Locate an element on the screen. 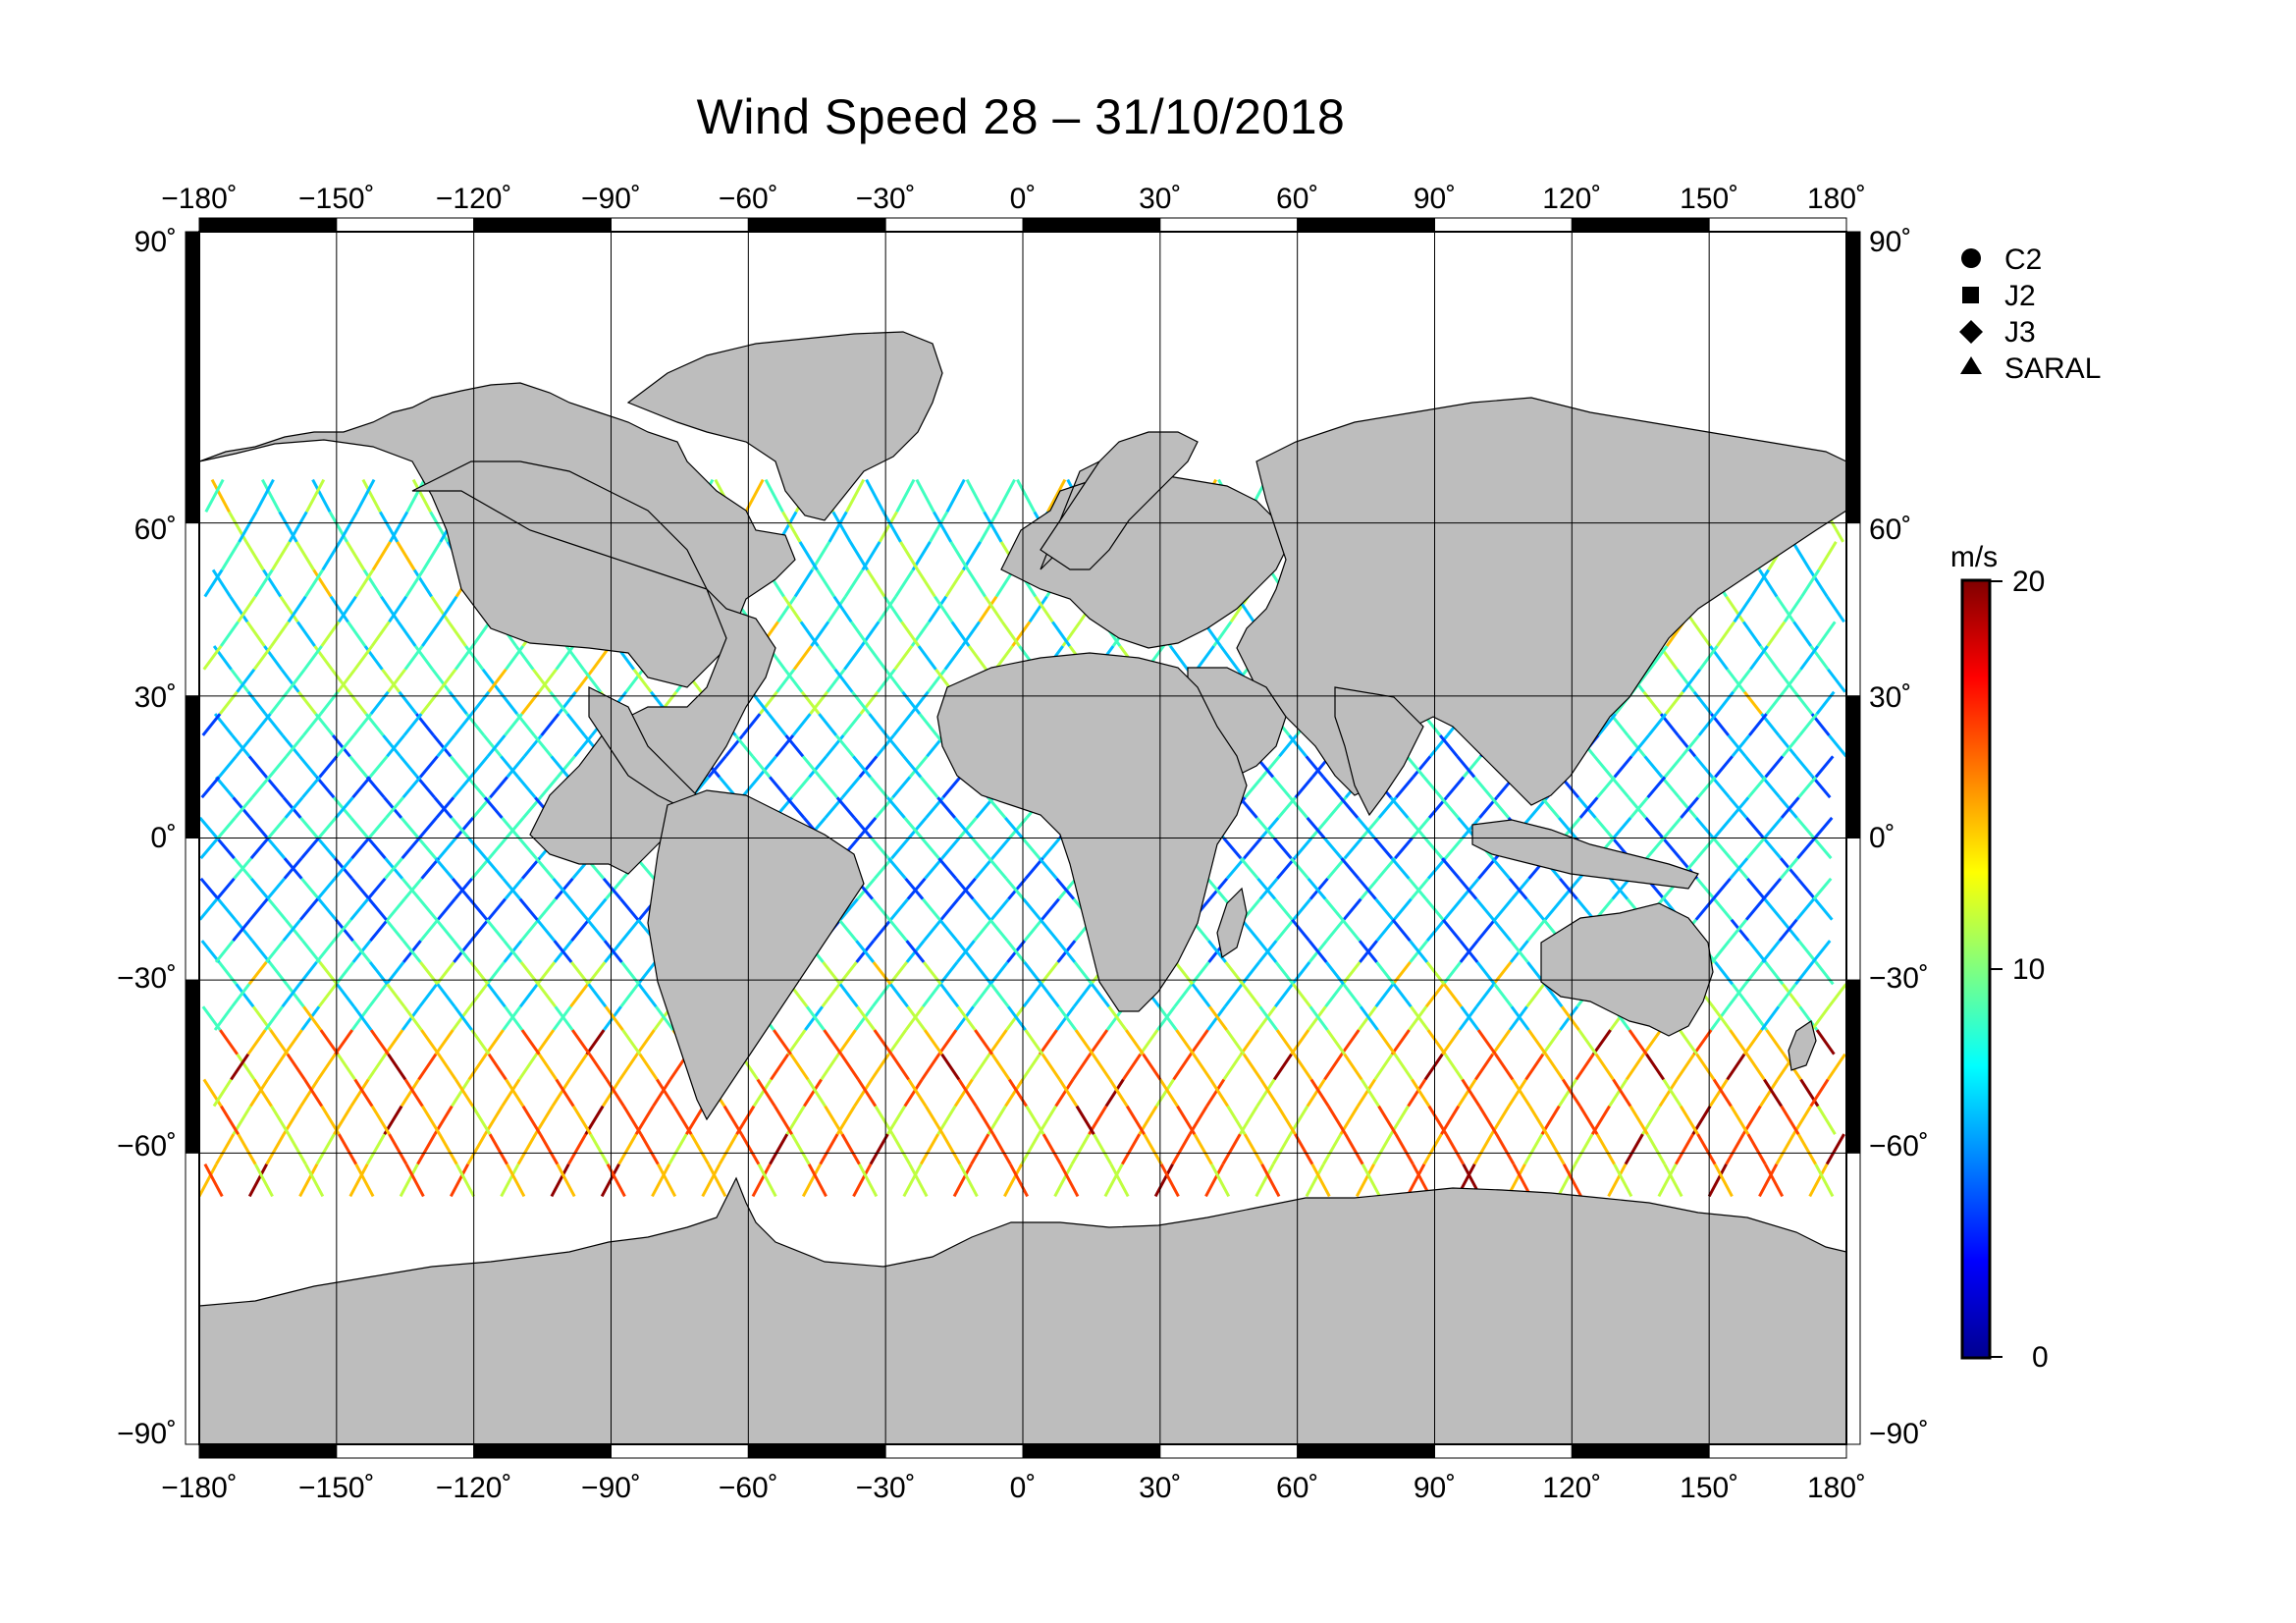 The width and height of the screenshot is (2296, 1623). lon-tick-top: 180˚ is located at coordinates (1837, 199).